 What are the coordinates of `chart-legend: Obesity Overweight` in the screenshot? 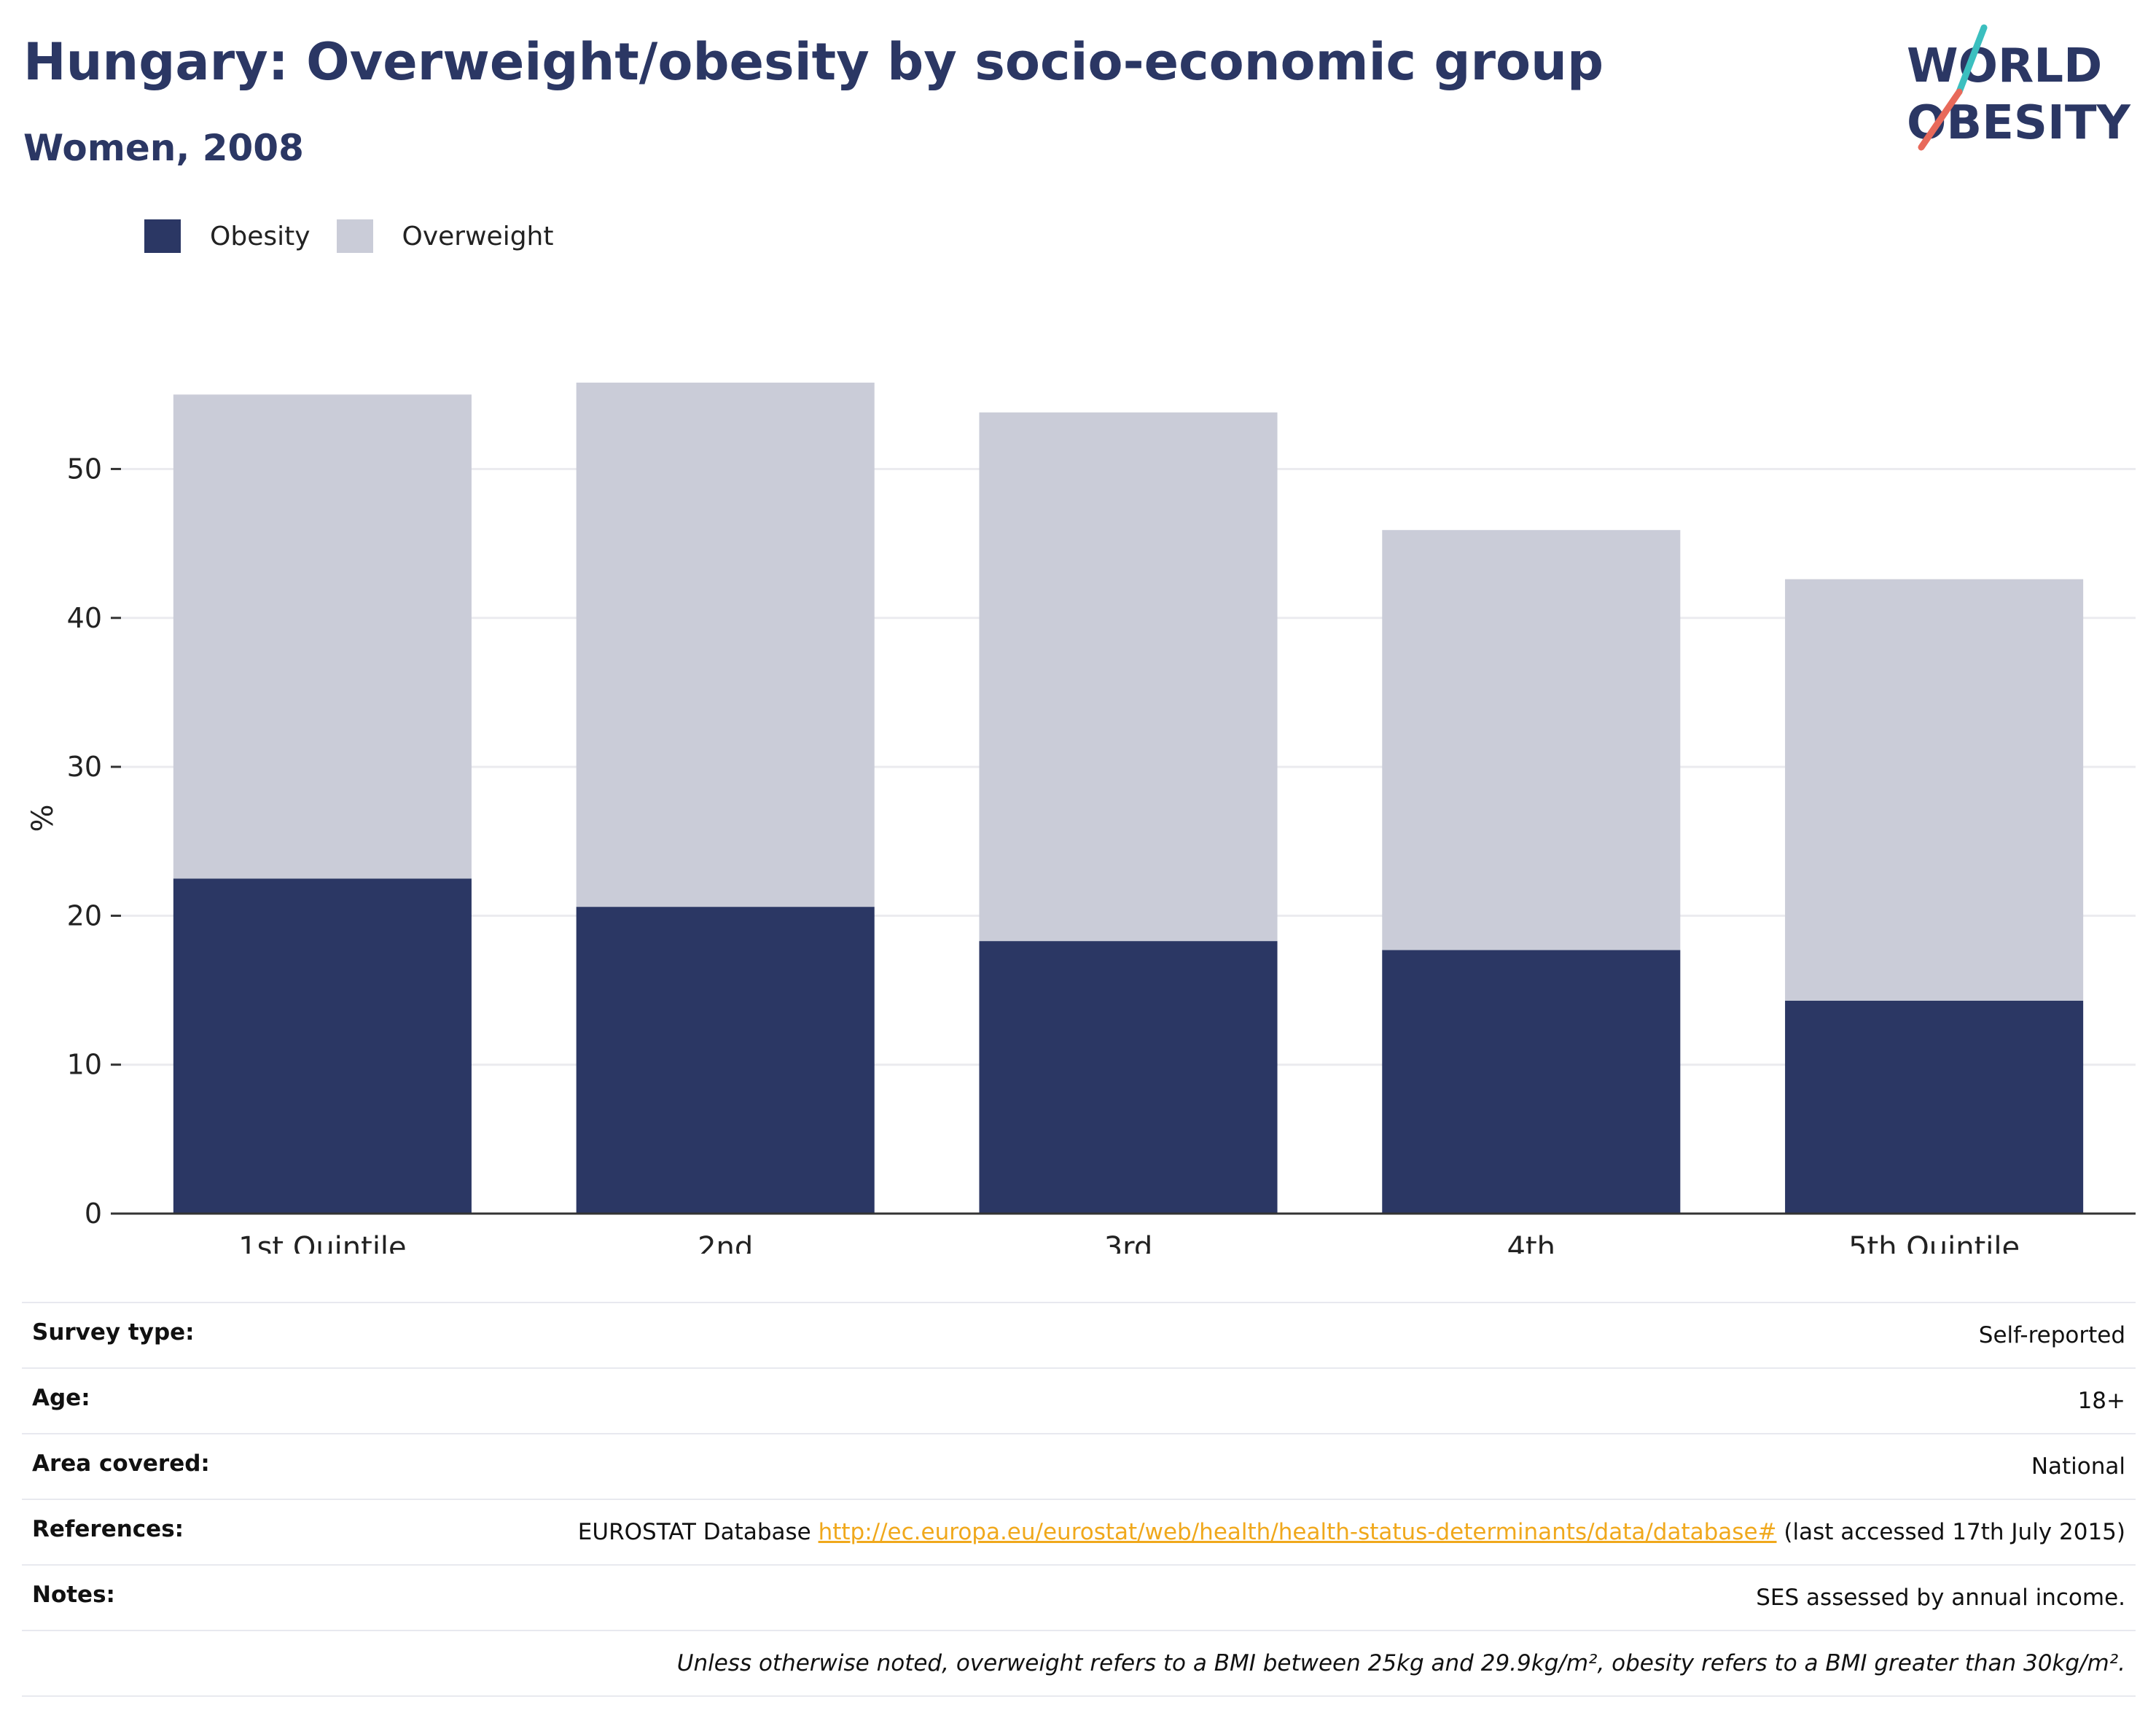 It's located at (348, 236).